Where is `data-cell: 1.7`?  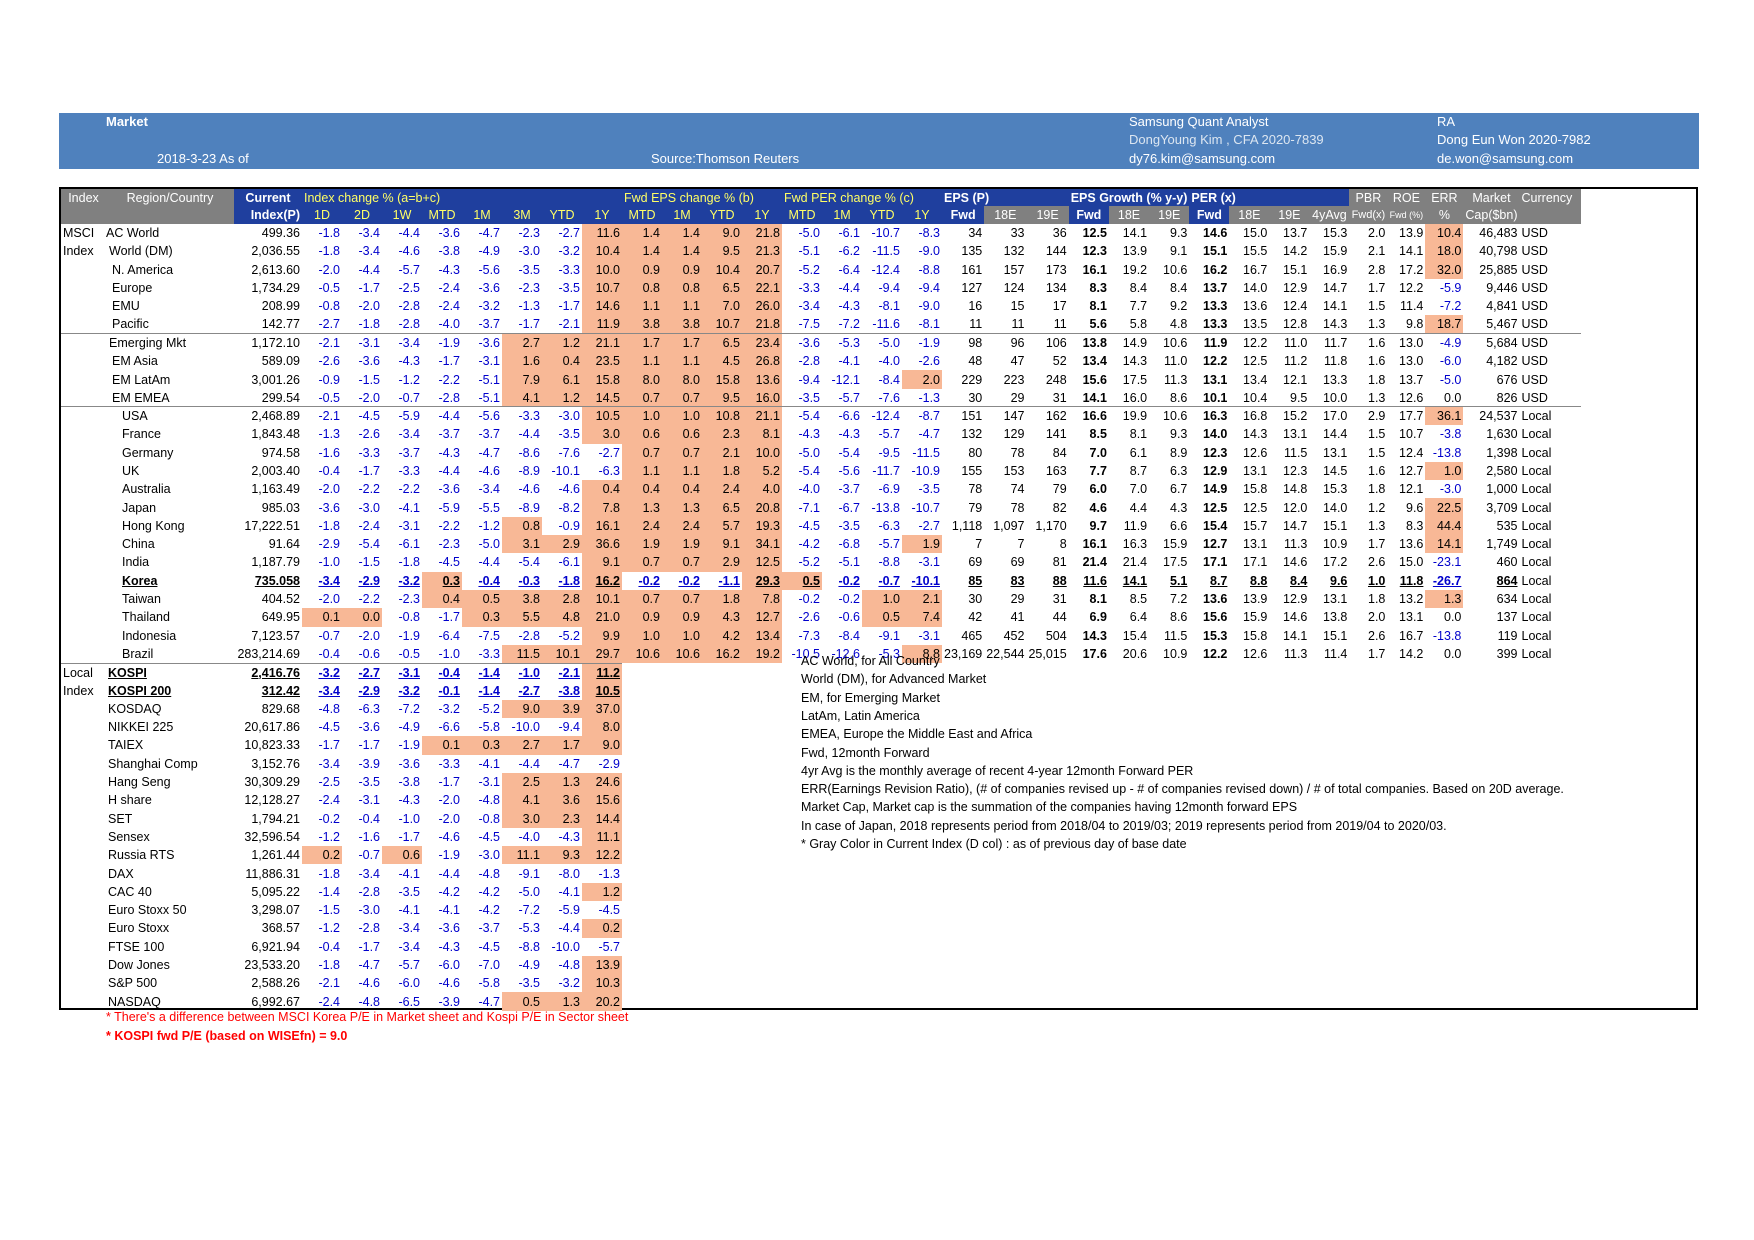 data-cell: 1.7 is located at coordinates (1377, 544).